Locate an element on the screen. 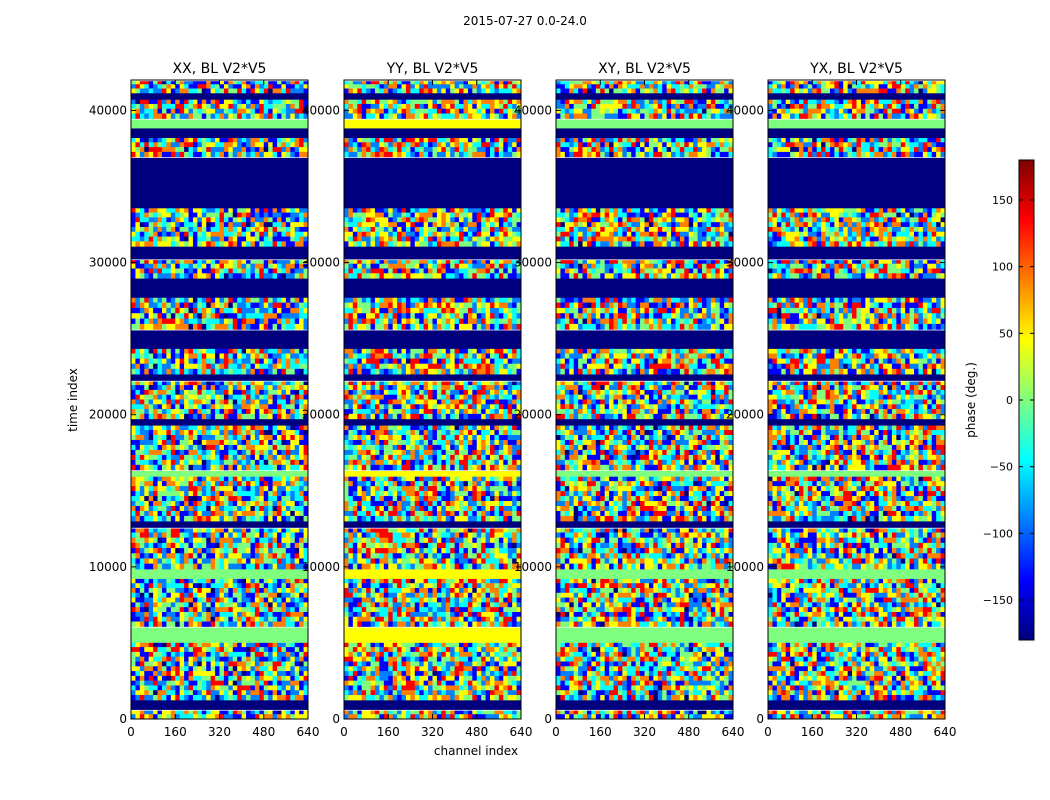 Image resolution: width=1050 pixels, height=800 pixels. heatmap-band is located at coordinates (432, 702).